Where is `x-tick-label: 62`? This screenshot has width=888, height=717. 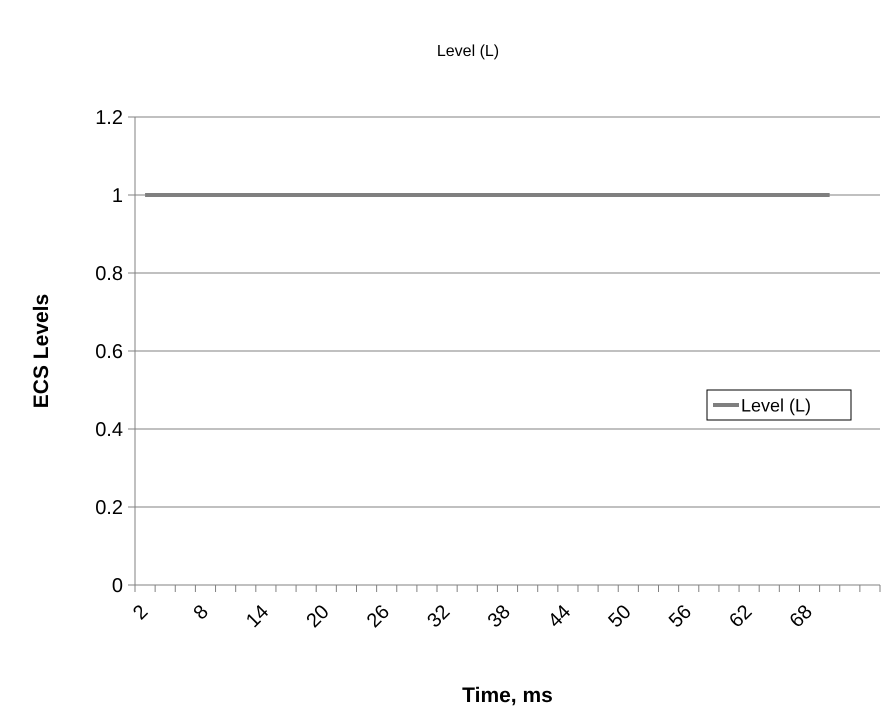 x-tick-label: 62 is located at coordinates (740, 616).